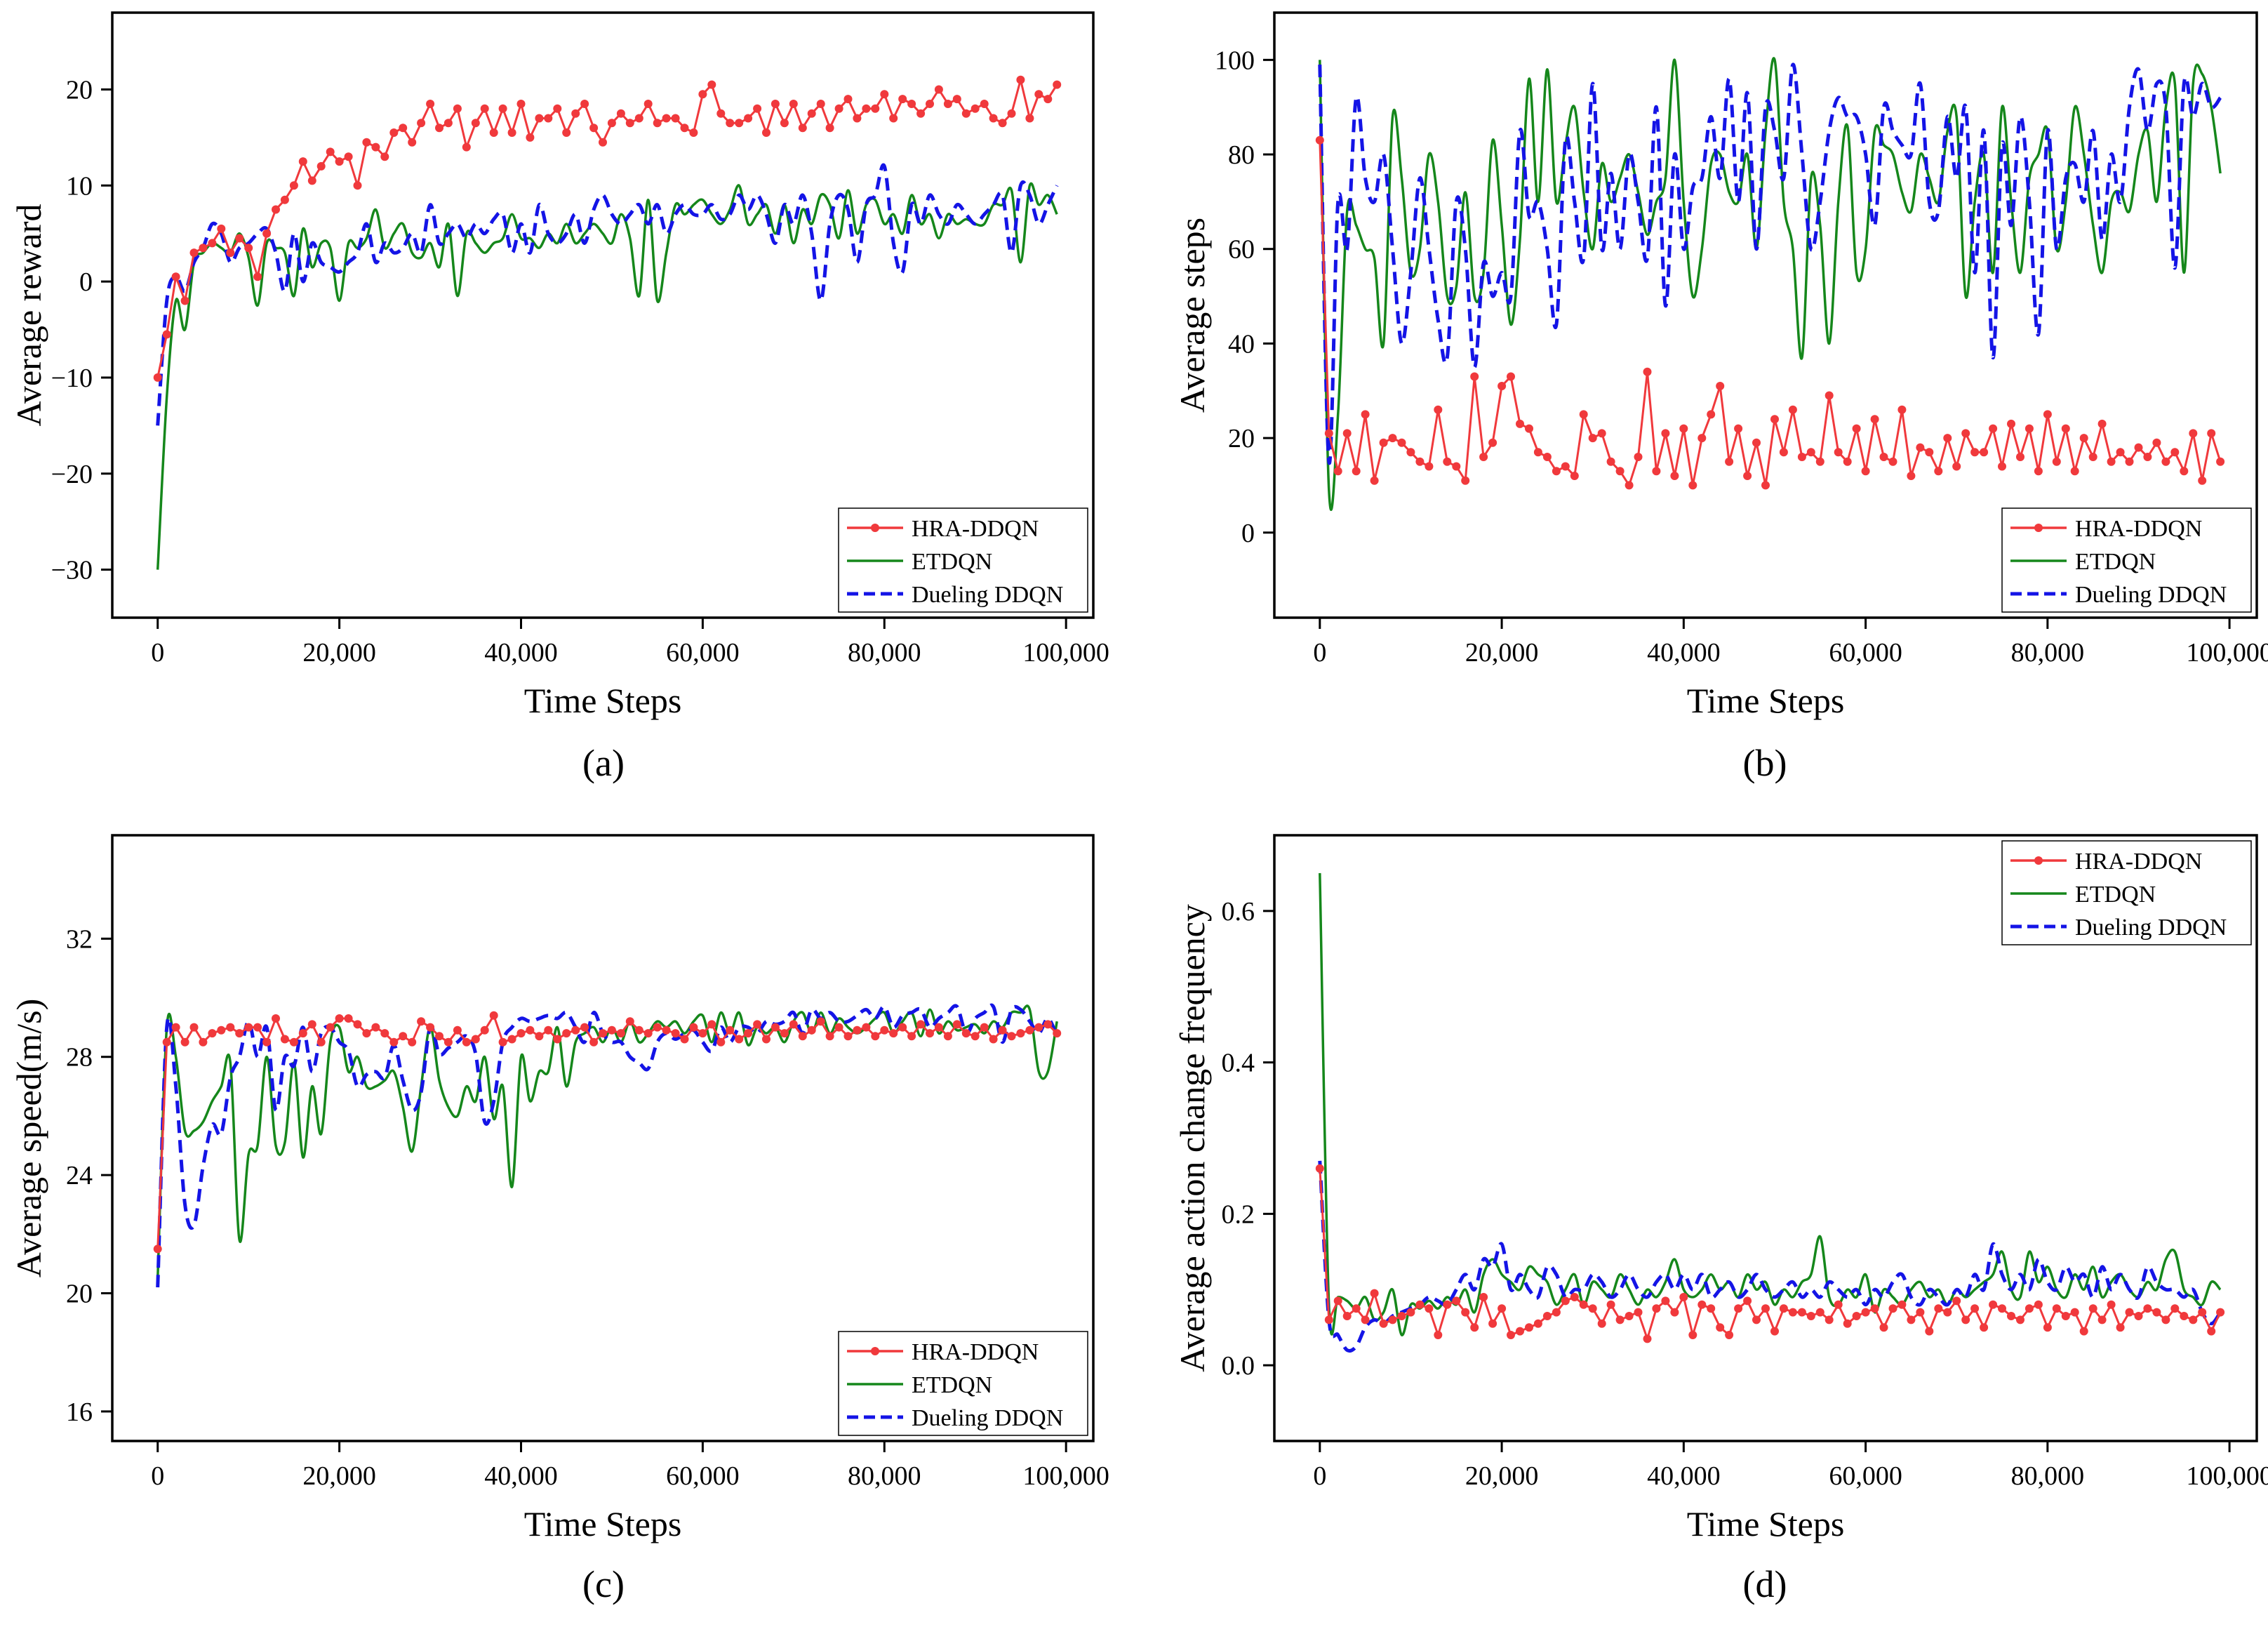 The width and height of the screenshot is (2268, 1627). Describe the element at coordinates (2151, 928) in the screenshot. I see `legend-label-dueling-ddqn: Dueling DDQN` at that location.